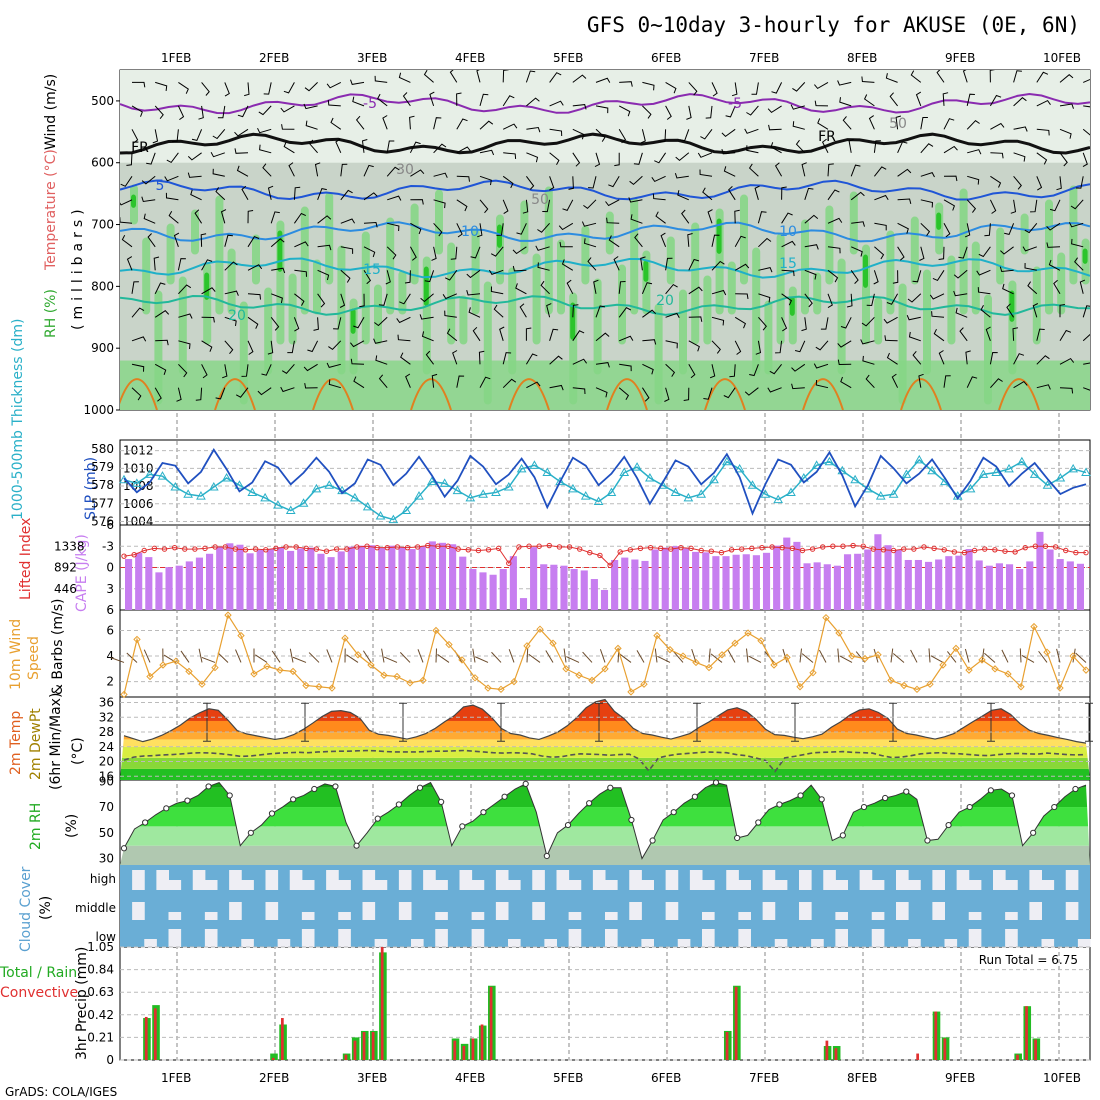 Image resolution: width=1100 pixels, height=1100 pixels. Describe the element at coordinates (605, 820) in the screenshot. I see `rh-line` at that location.